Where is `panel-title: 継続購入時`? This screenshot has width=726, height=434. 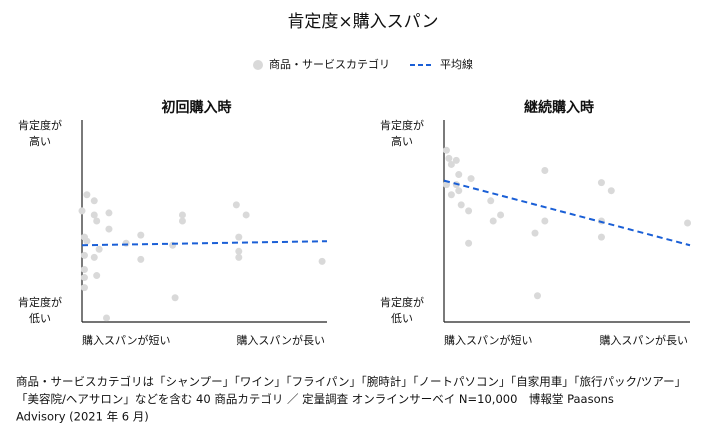
panel-title: 継続購入時 is located at coordinates (559, 107).